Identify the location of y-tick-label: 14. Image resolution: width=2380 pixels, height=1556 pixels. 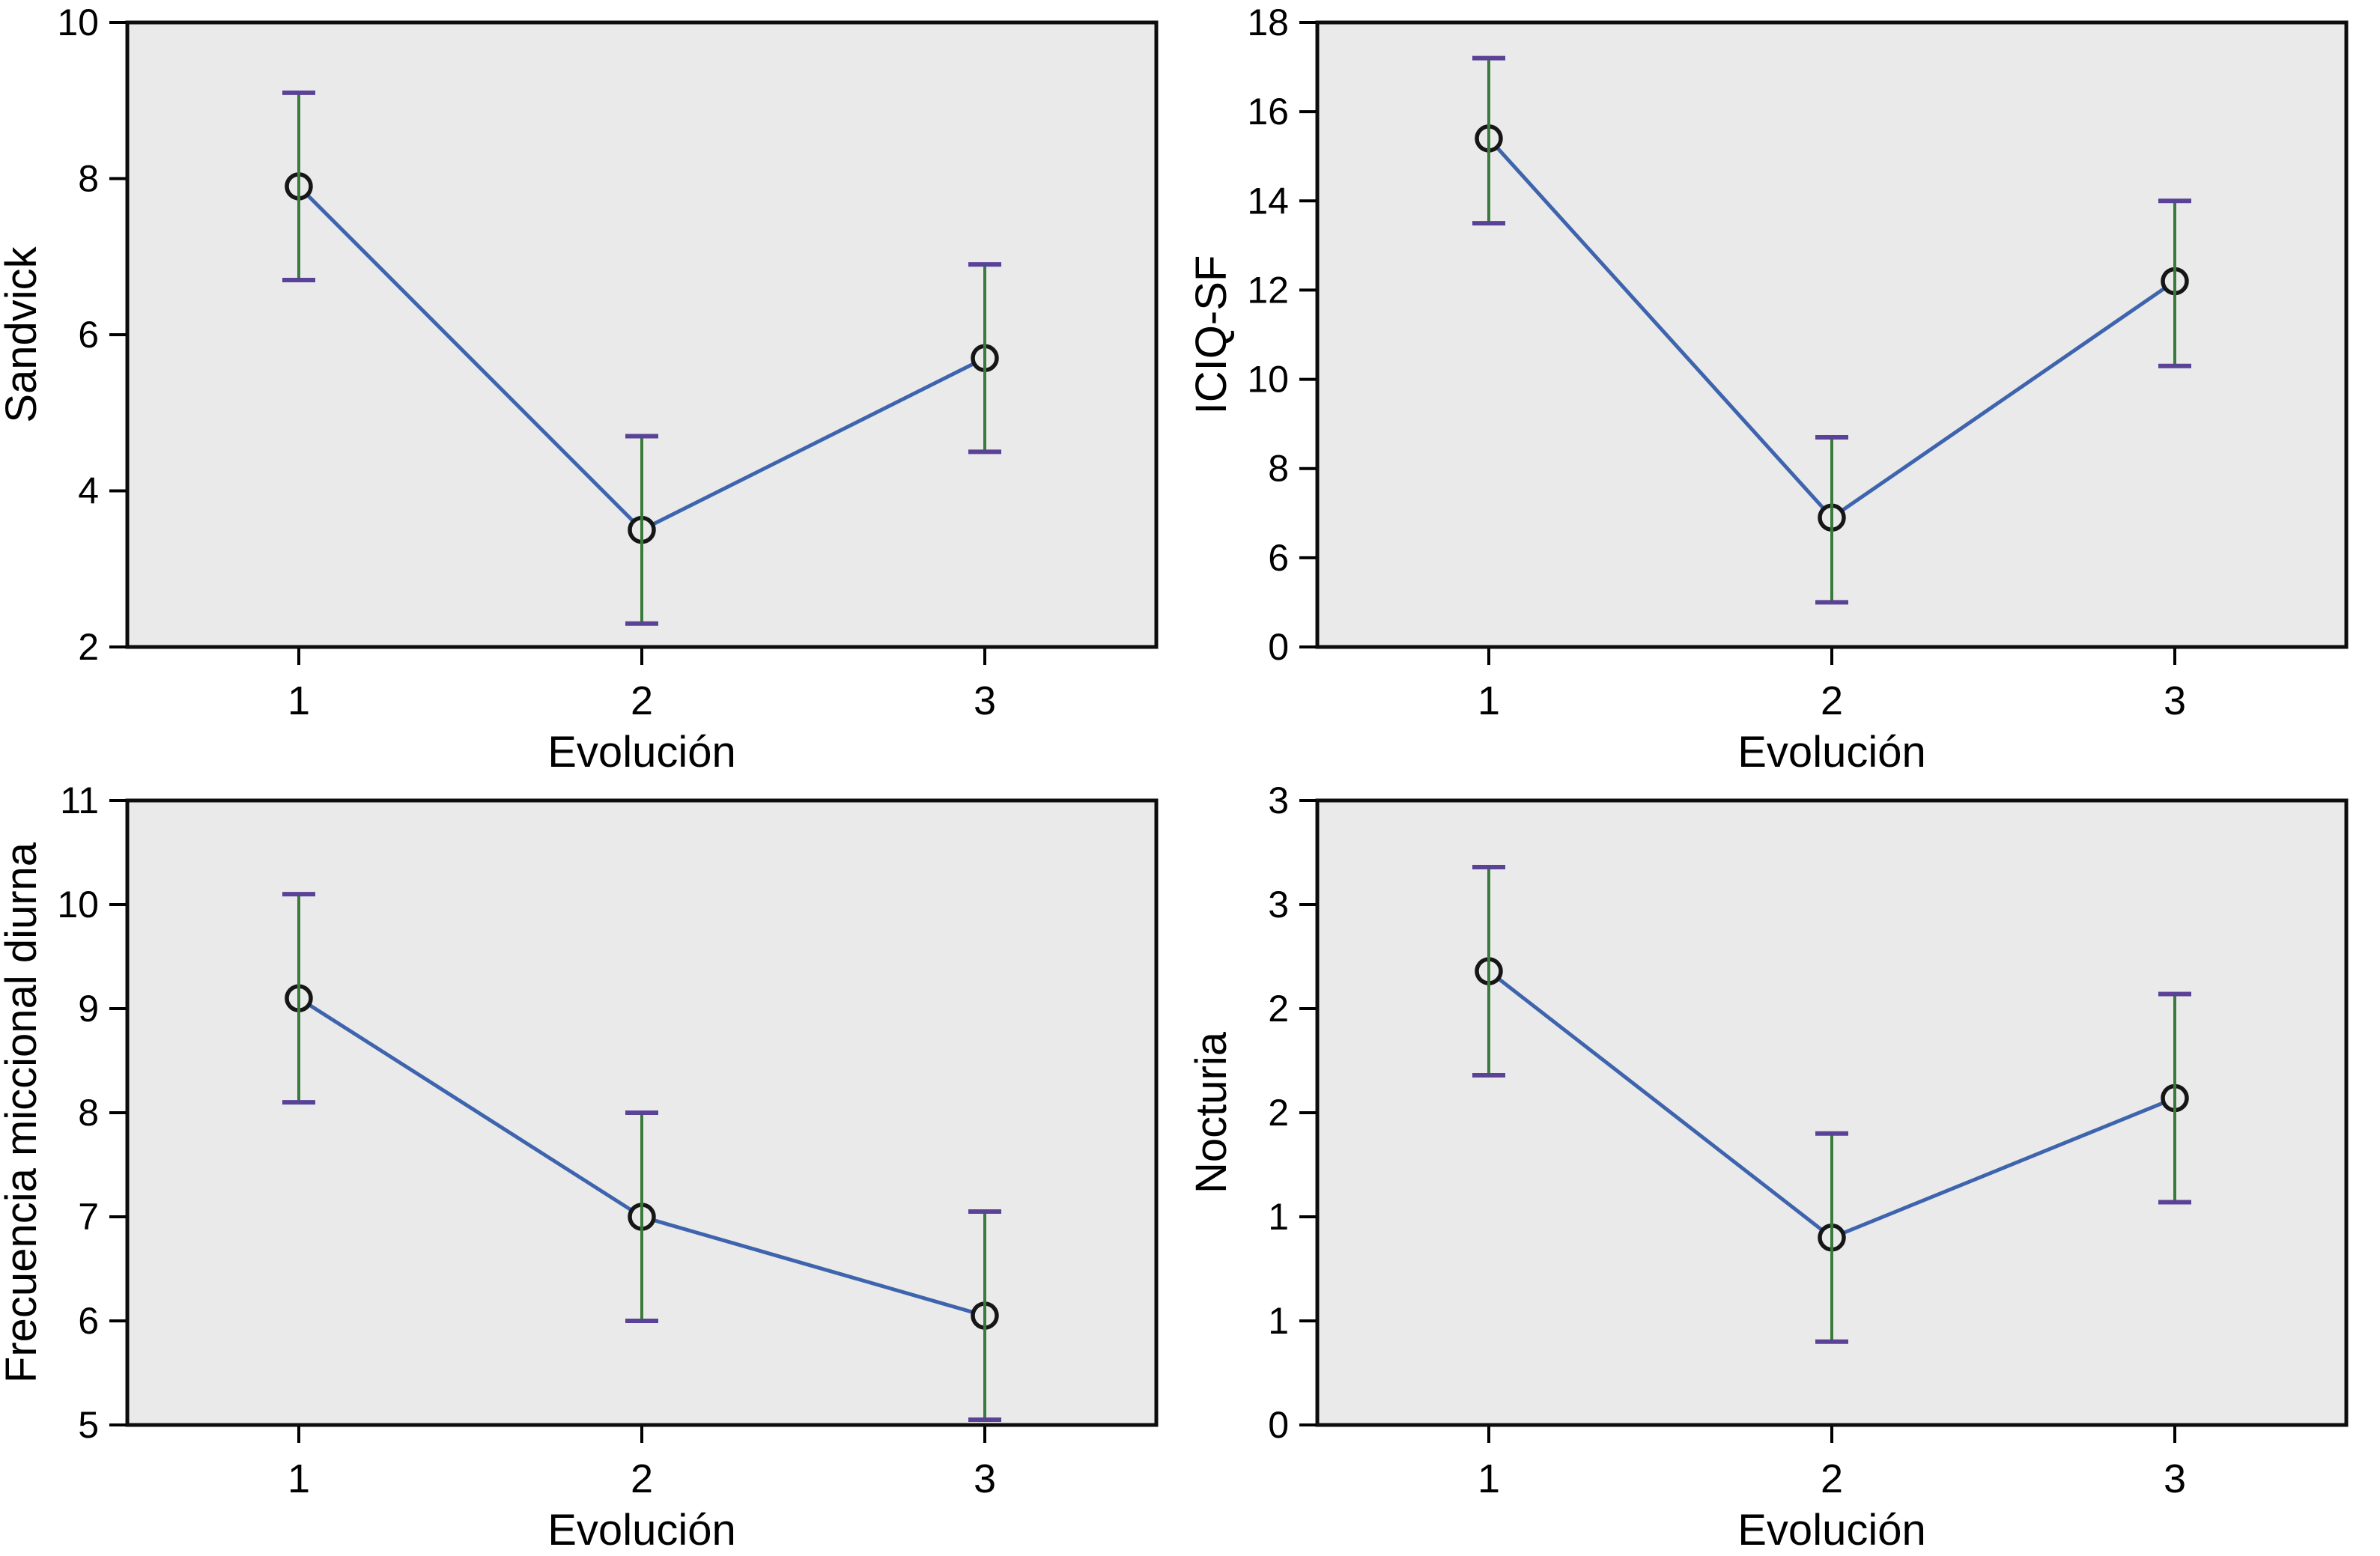
(1268, 201).